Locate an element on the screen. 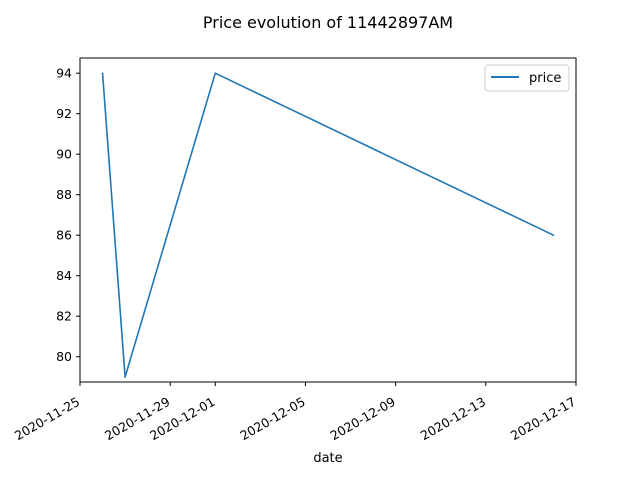 Image resolution: width=640 pixels, height=480 pixels. x-tick-label: 2020-12-17 is located at coordinates (543, 418).